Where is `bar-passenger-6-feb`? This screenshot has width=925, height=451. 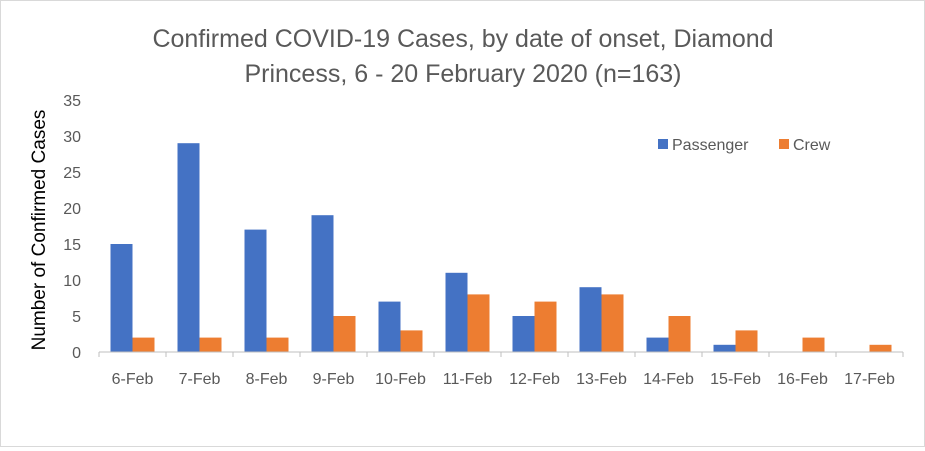
bar-passenger-6-feb is located at coordinates (121, 298).